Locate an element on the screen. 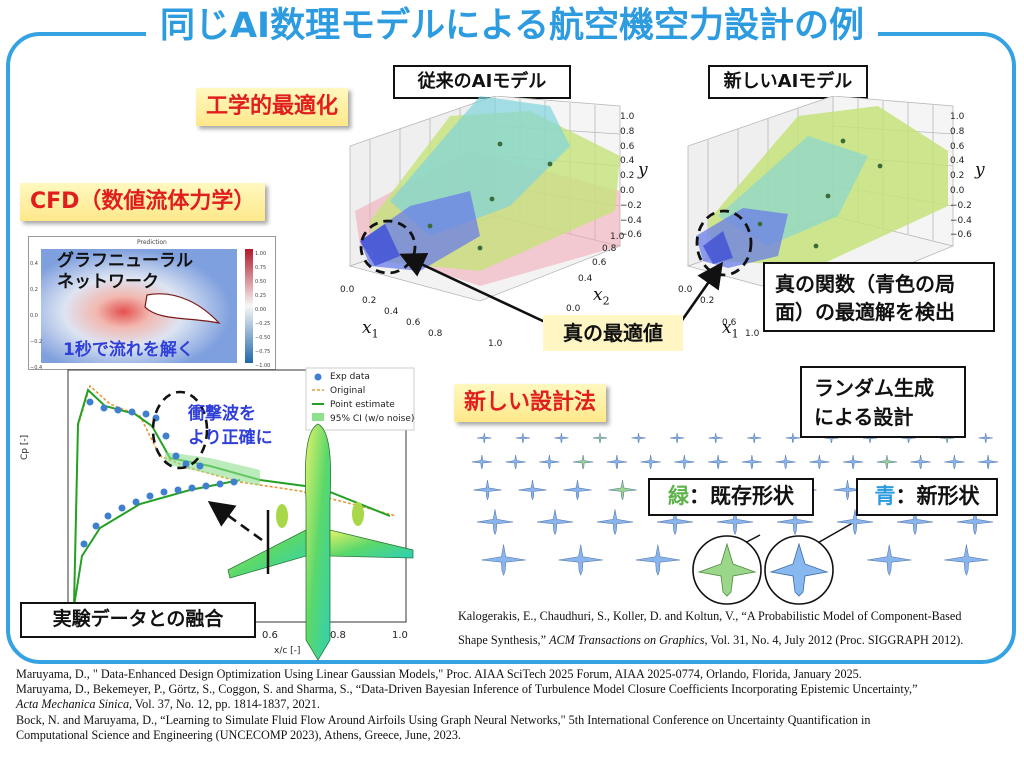 Image resolution: width=1024 pixels, height=760 pixels. fuselage is located at coordinates (318, 542).